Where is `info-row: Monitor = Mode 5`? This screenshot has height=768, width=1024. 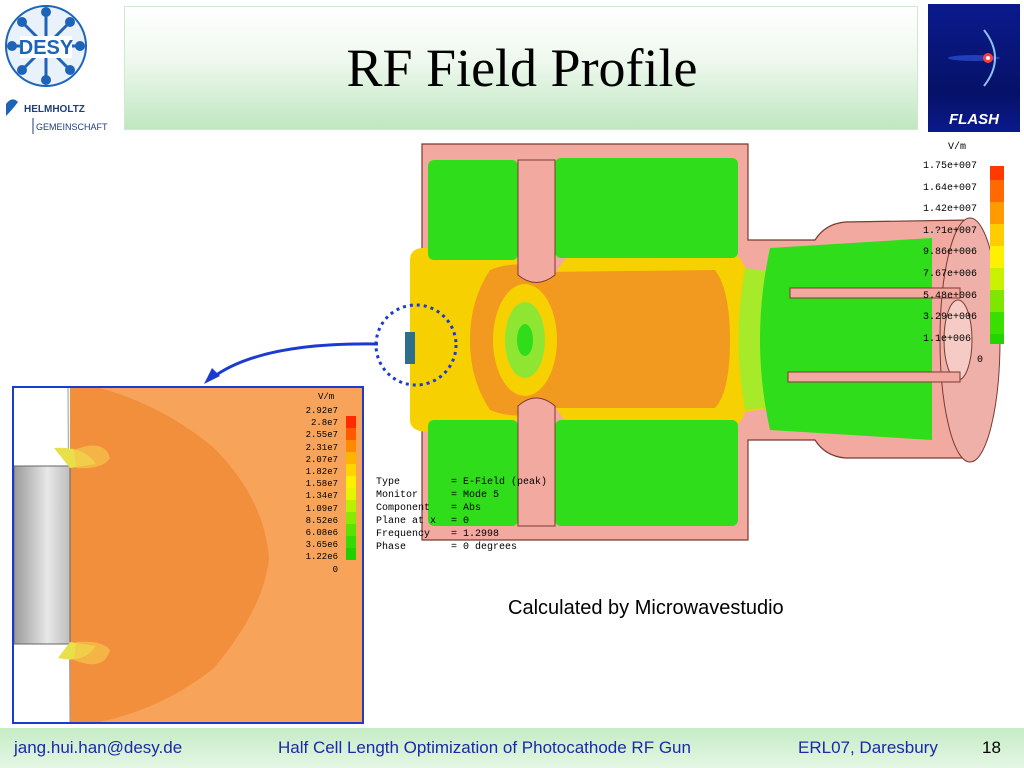 info-row: Monitor = Mode 5 is located at coordinates (438, 495).